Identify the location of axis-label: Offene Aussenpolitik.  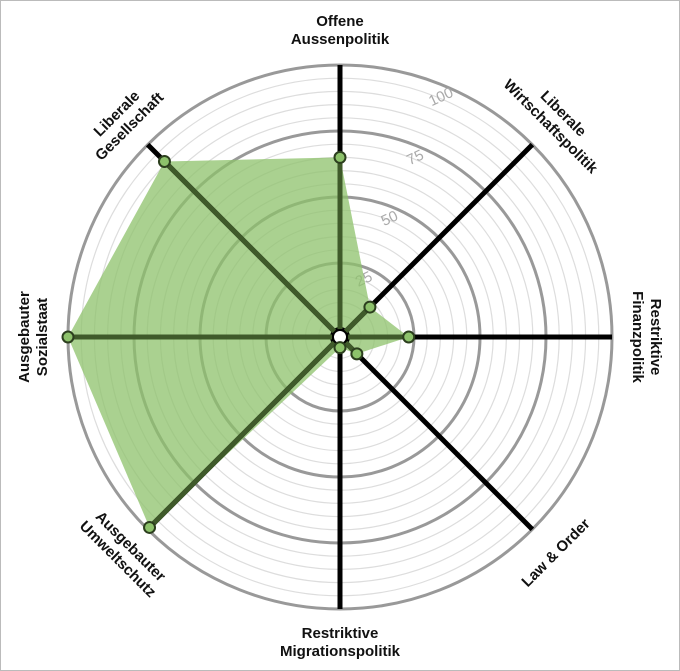
(340, 30).